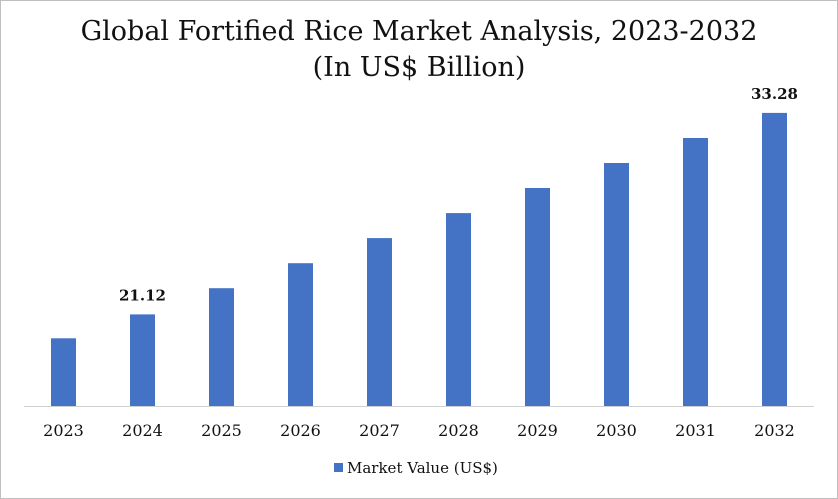 The image size is (838, 499). I want to click on x-tick-2031: 2031, so click(695, 430).